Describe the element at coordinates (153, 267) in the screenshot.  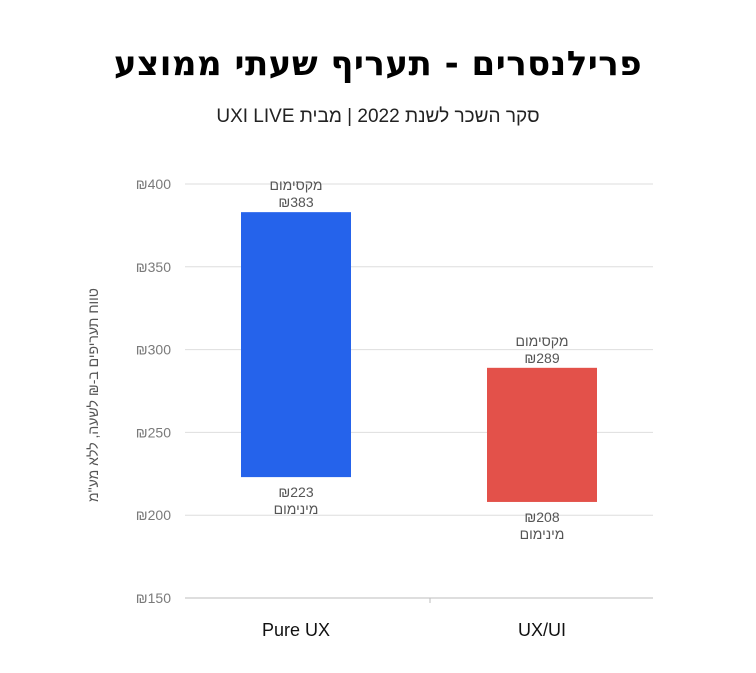
I see `y-tick-label-350: ₪350` at that location.